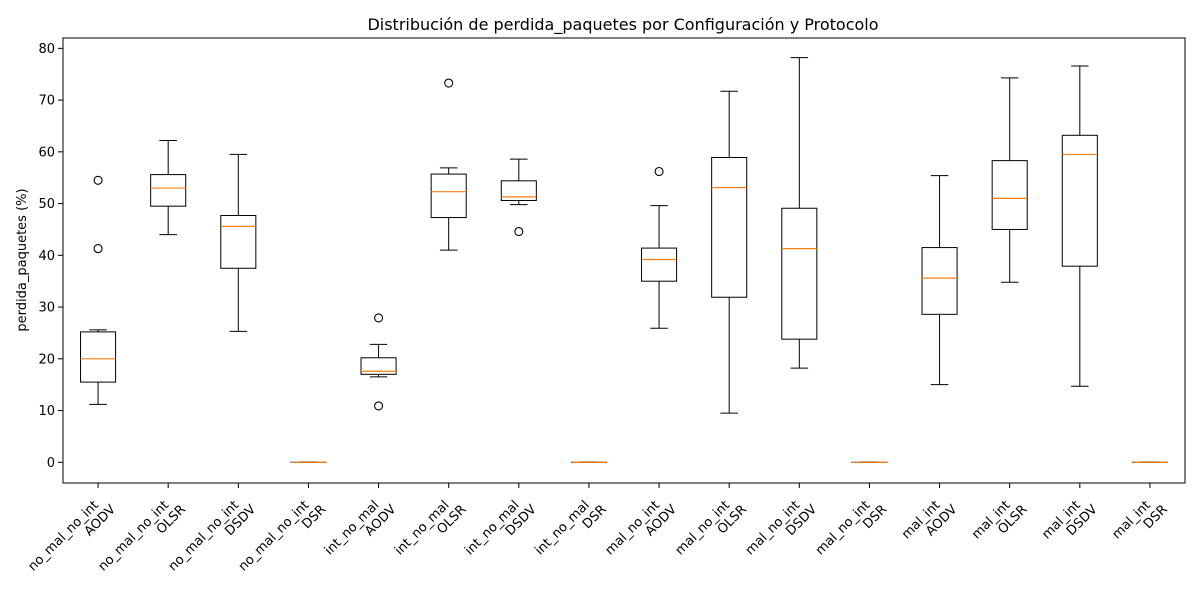 The image size is (1200, 600). Describe the element at coordinates (22, 259) in the screenshot. I see `y-axis-label: perdida_paquetes (%)` at that location.